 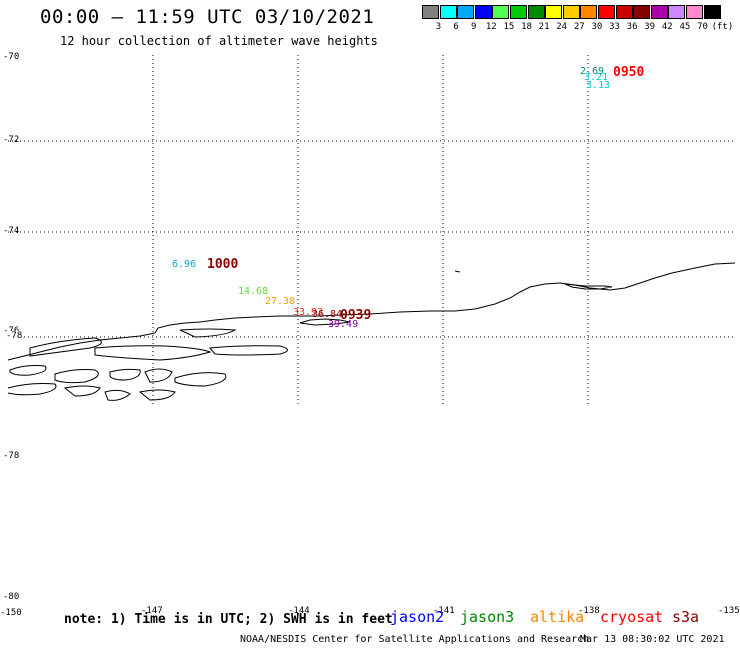 I want to click on wave-height-value: 27.38, so click(x=280, y=301).